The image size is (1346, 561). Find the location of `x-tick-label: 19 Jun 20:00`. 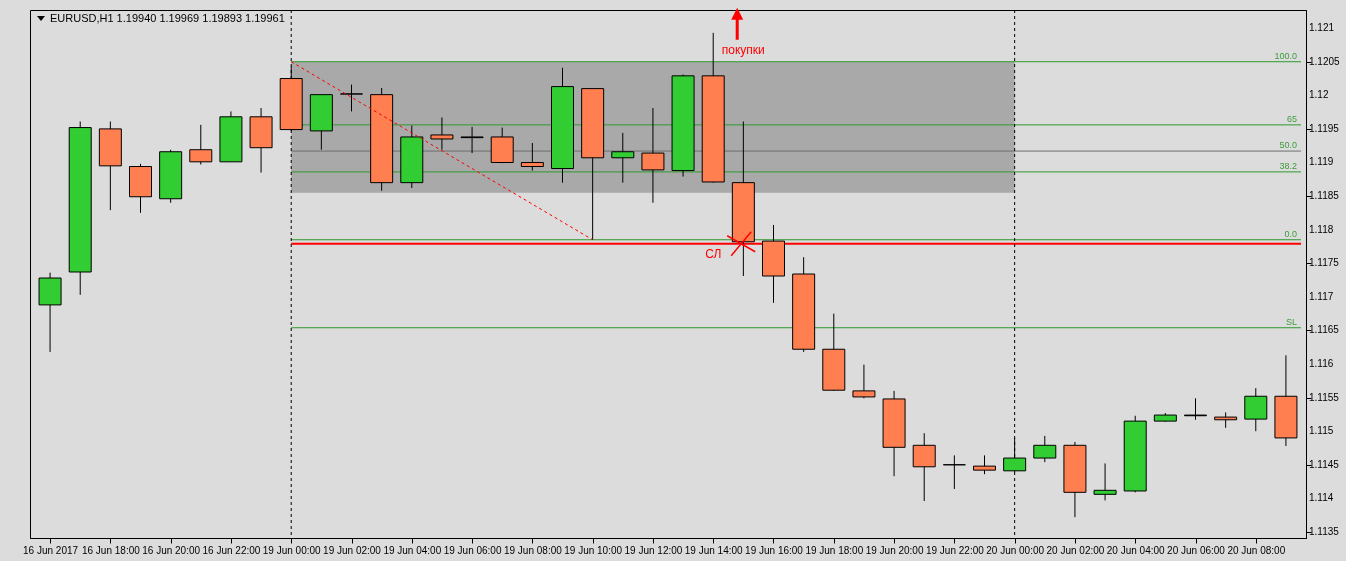

x-tick-label: 19 Jun 20:00 is located at coordinates (894, 550).